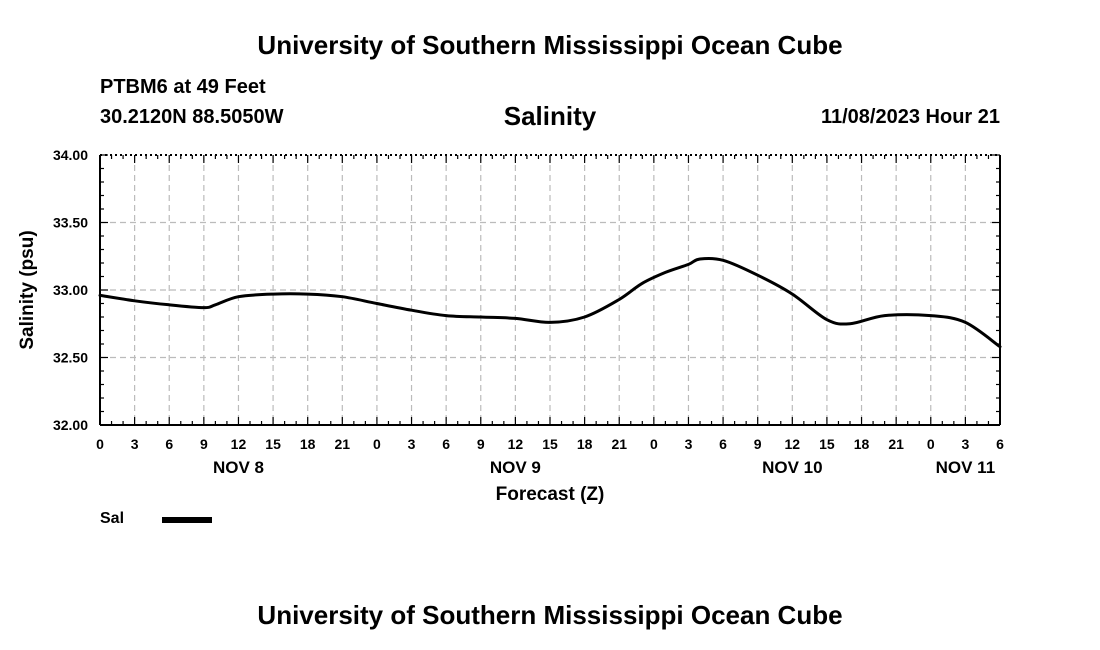 Image resolution: width=1100 pixels, height=650 pixels. What do you see at coordinates (550, 116) in the screenshot?
I see `chart-title: Salinity` at bounding box center [550, 116].